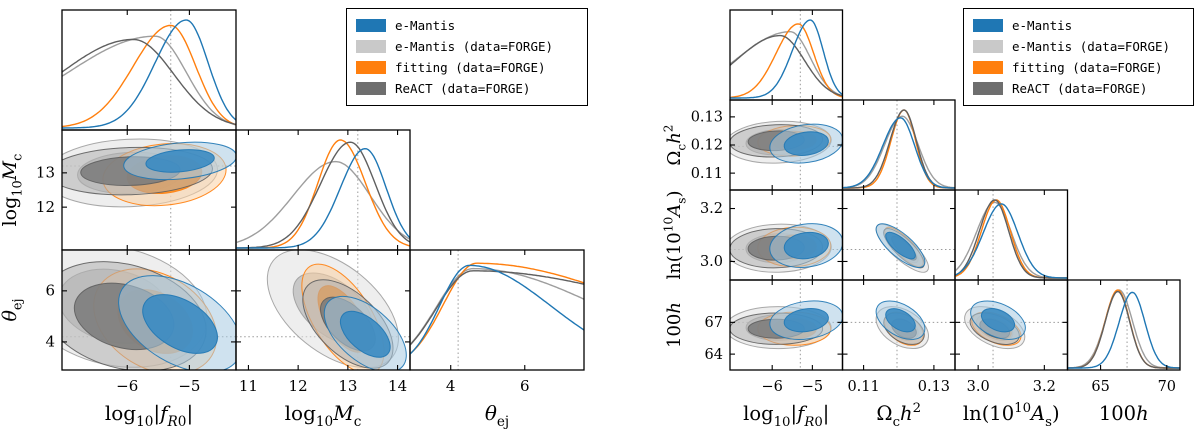 The height and width of the screenshot is (439, 1200). Describe the element at coordinates (674, 234) in the screenshot. I see `y-axis-label-lnAs: ln(1010As)` at that location.